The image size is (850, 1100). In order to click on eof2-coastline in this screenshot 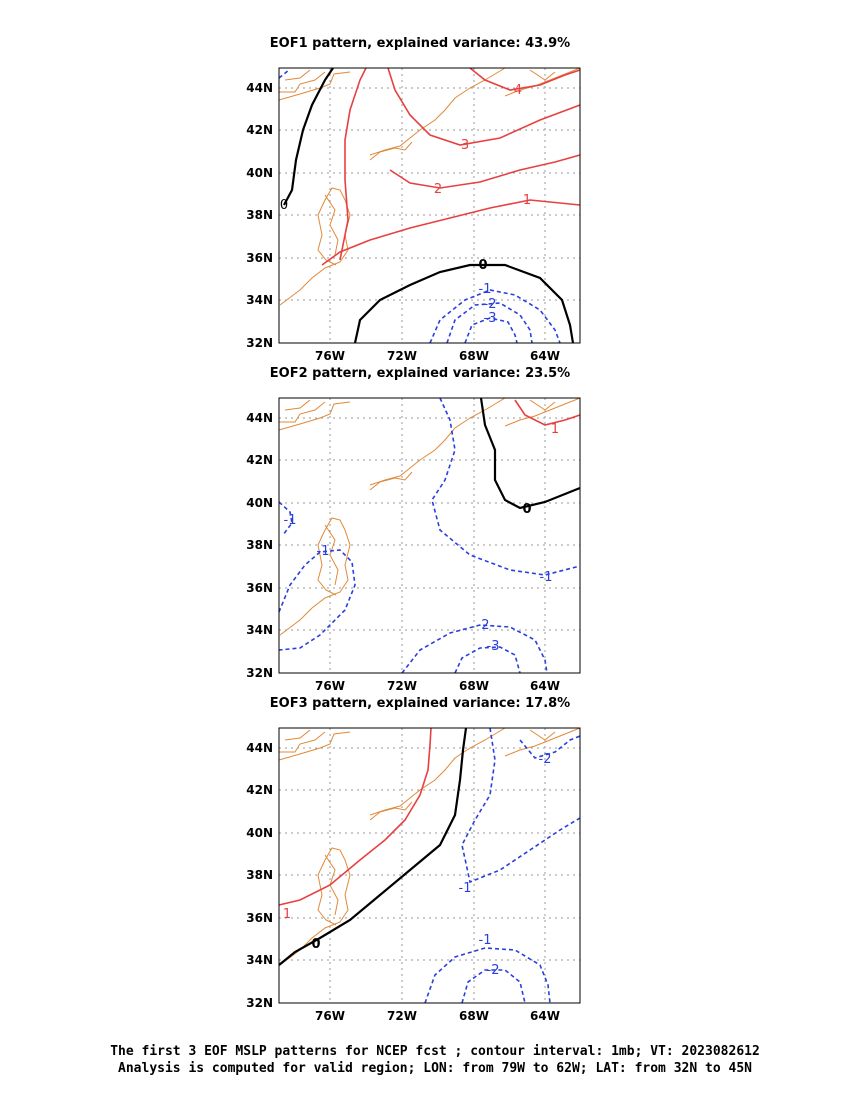, I will do `click(429, 516)`.